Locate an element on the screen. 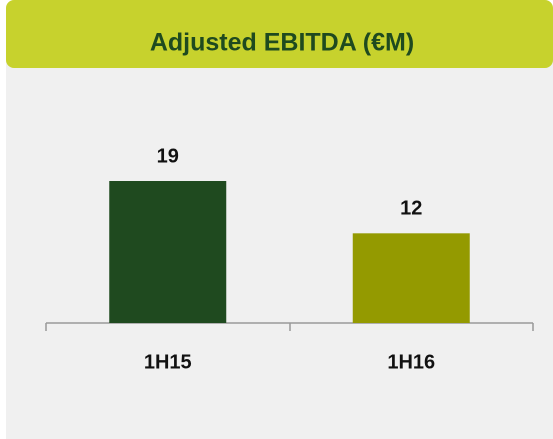 This screenshot has width=553, height=439. data-label: 12 is located at coordinates (411, 209).